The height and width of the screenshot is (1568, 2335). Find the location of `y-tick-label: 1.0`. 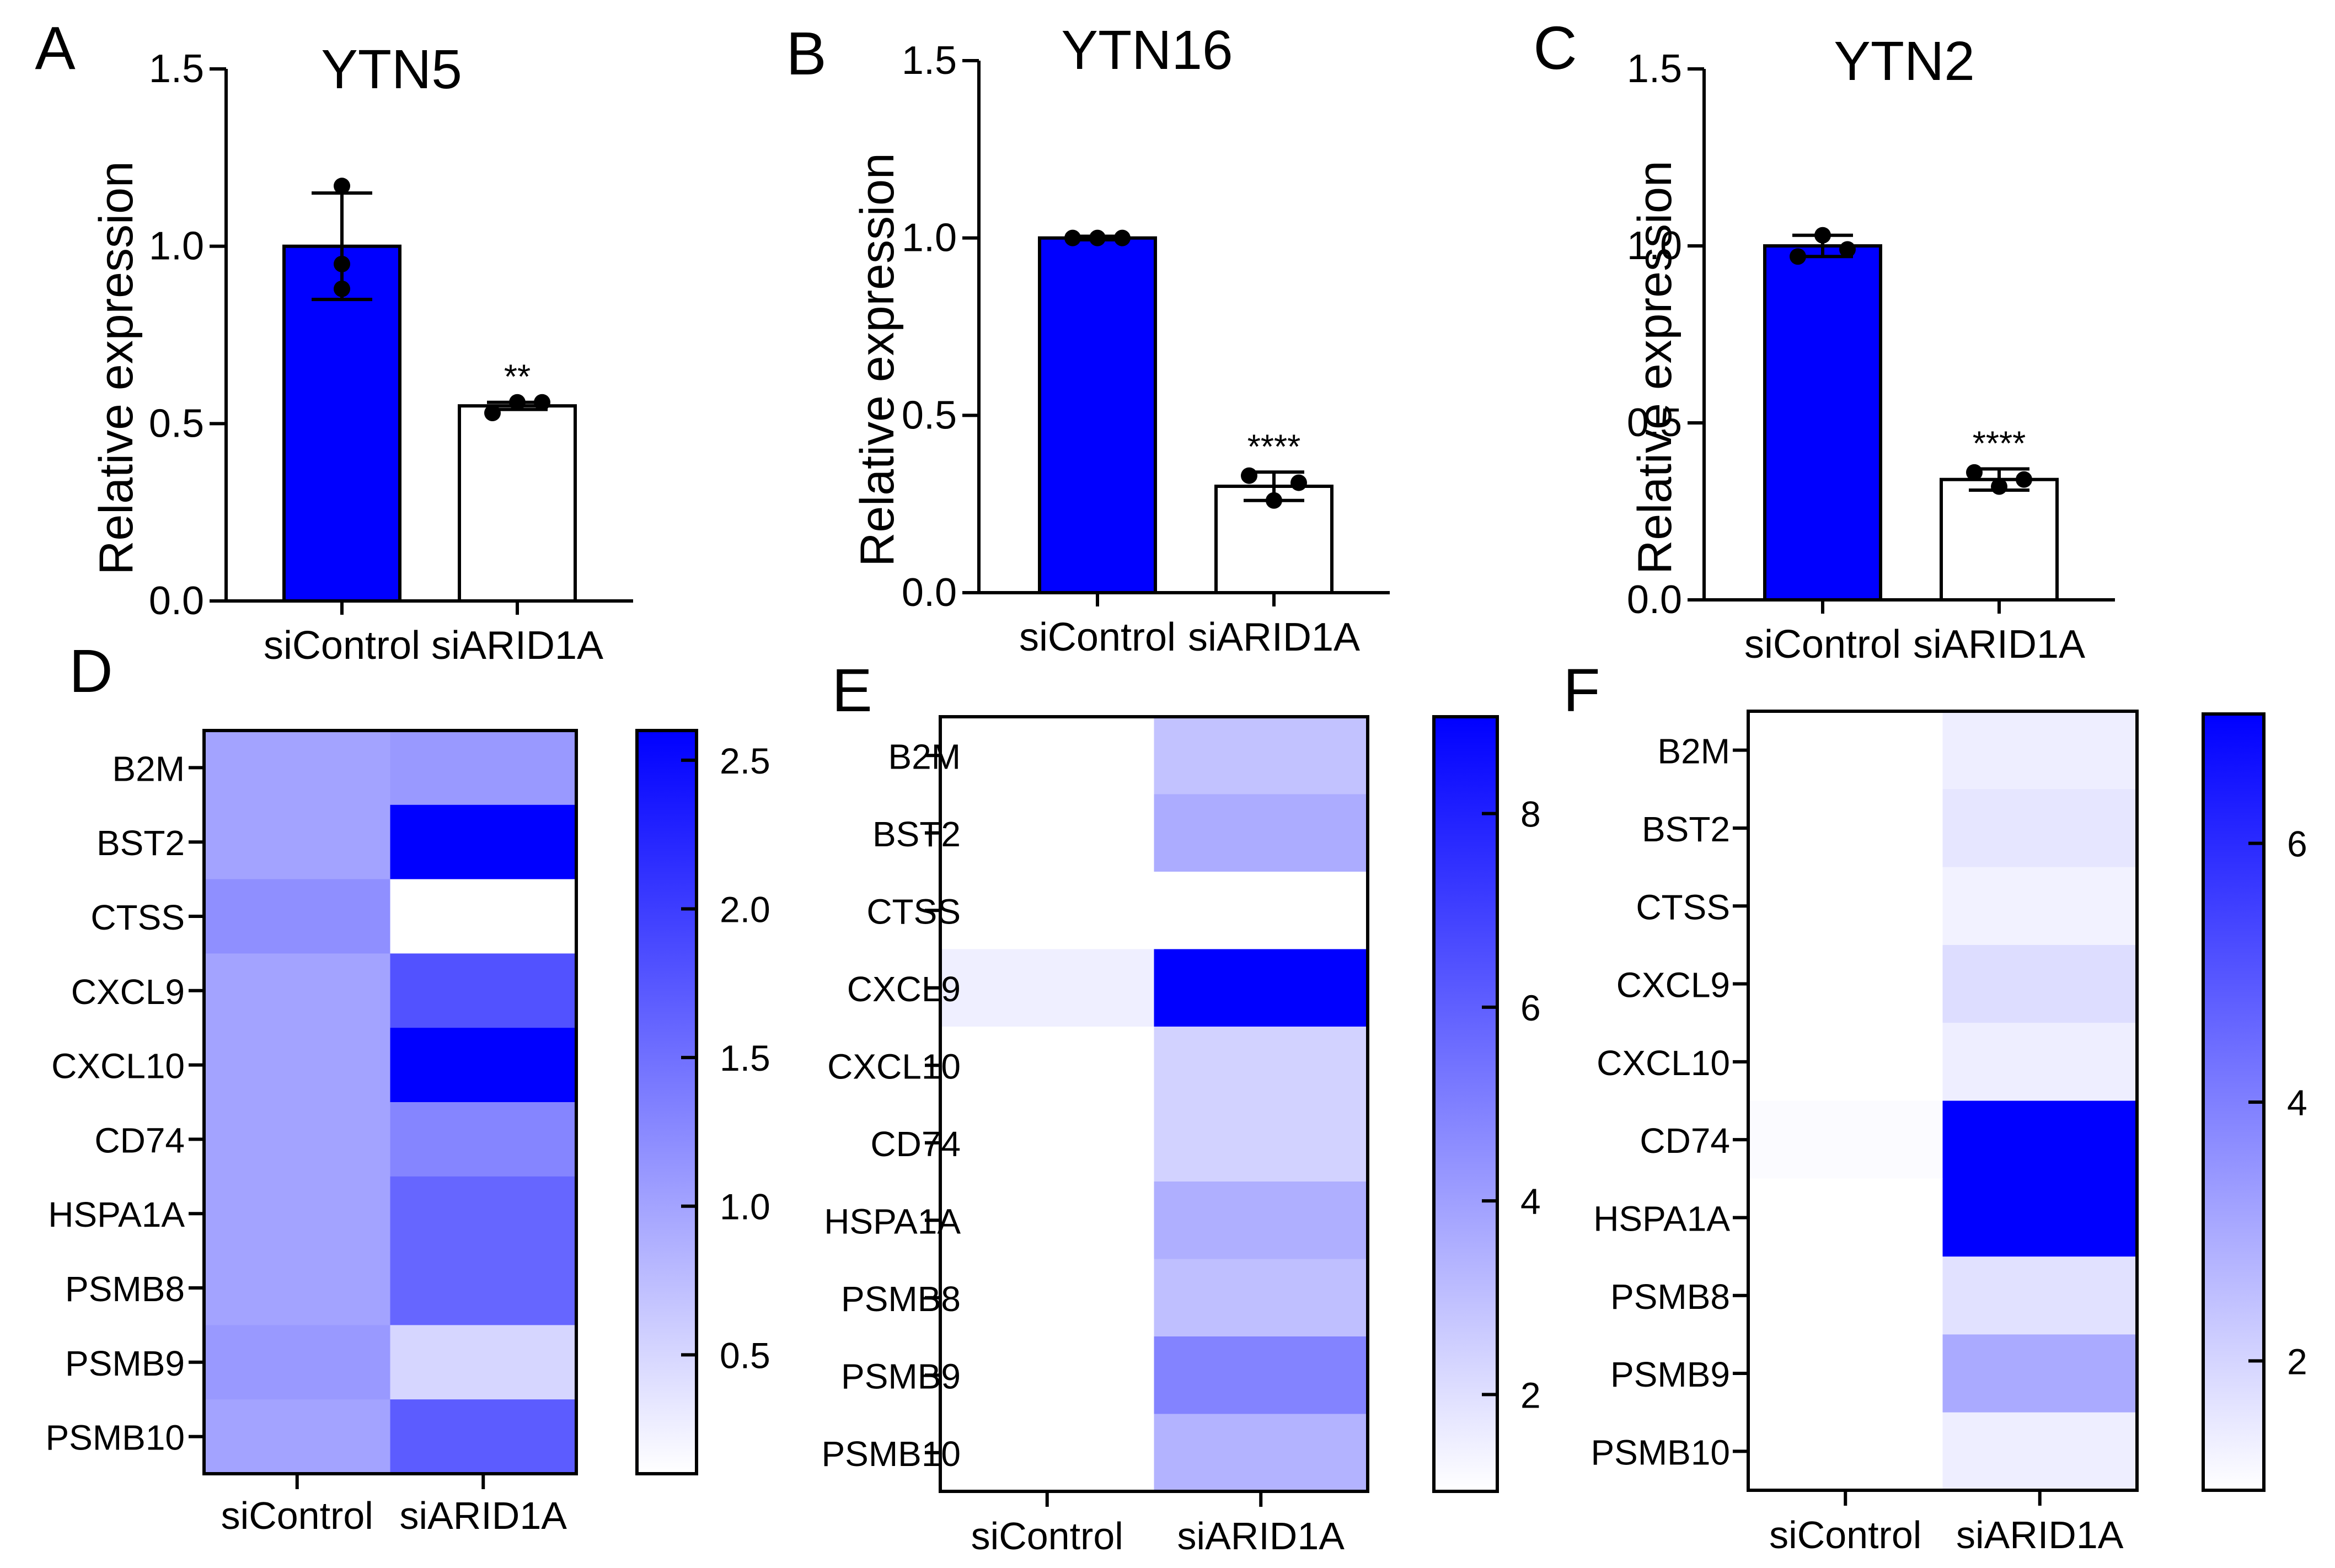

y-tick-label: 1.0 is located at coordinates (176, 246).